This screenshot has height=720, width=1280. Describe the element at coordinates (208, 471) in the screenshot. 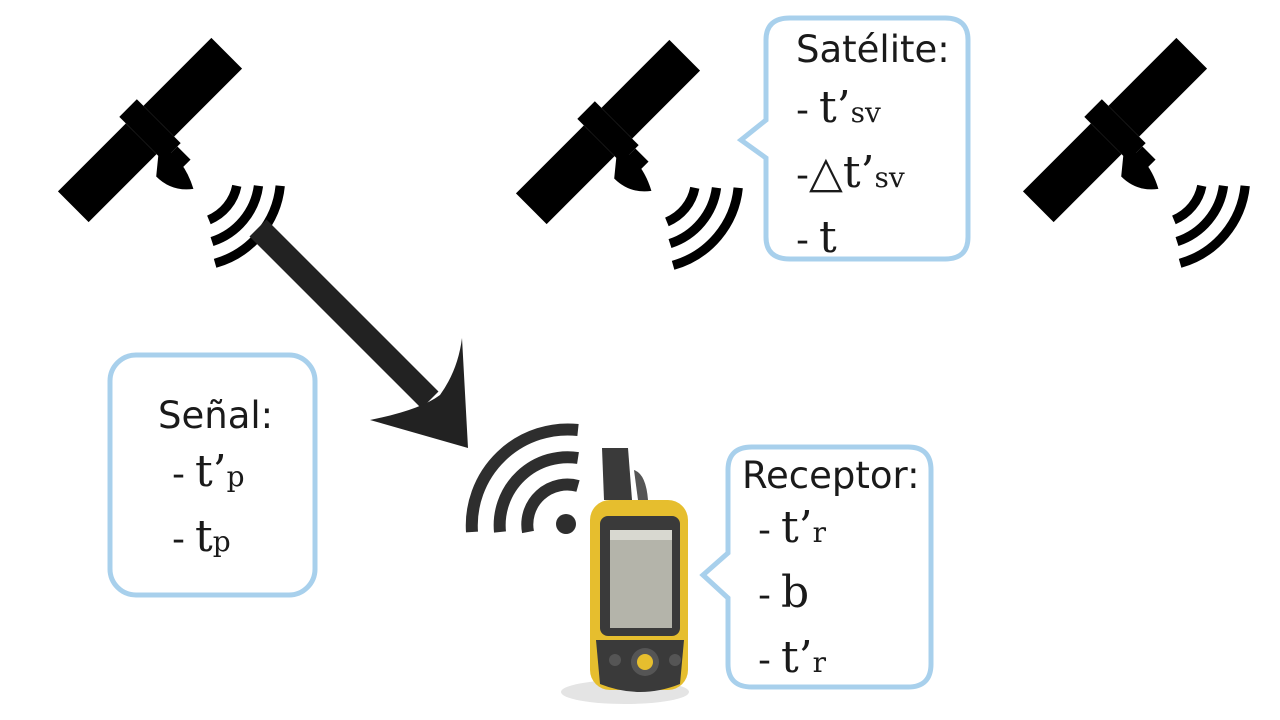

I see `signal-item-1: - t’p` at that location.